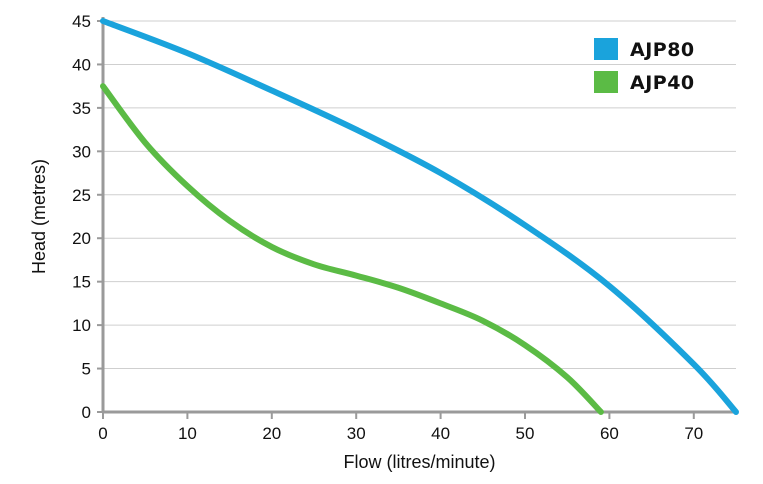 The image size is (763, 484). I want to click on y-tick-label: 5, so click(86, 369).